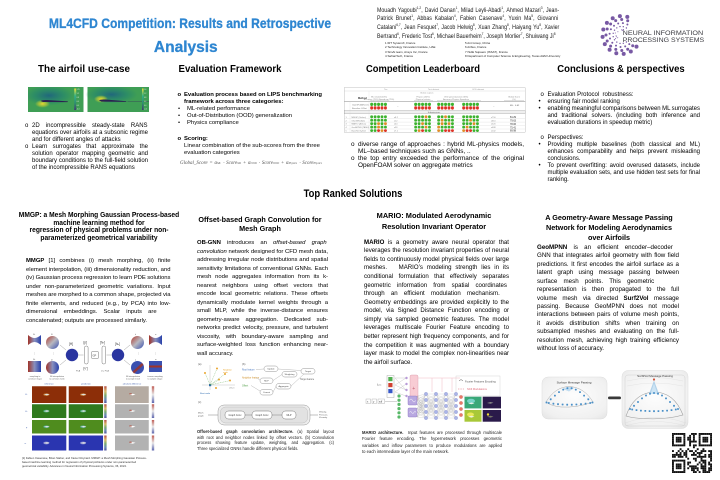 The height and width of the screenshot is (480, 720). What do you see at coordinates (360, 104) in the screenshot?
I see `svg-text: OpenFOAM (ref.)` at bounding box center [360, 104].